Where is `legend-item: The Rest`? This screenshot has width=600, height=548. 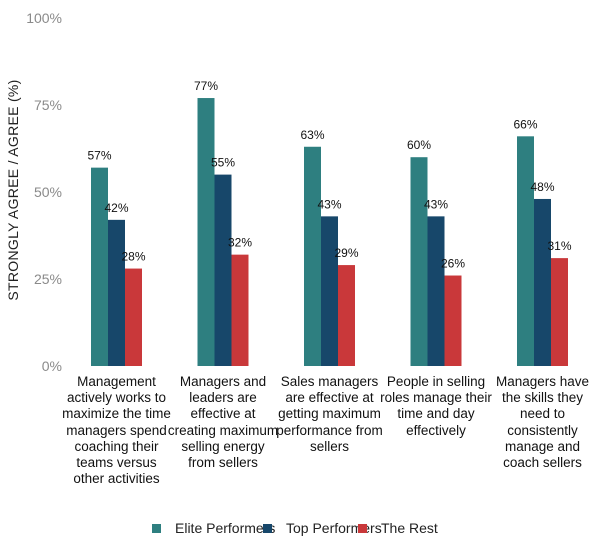
legend-item: The Rest is located at coordinates (398, 528).